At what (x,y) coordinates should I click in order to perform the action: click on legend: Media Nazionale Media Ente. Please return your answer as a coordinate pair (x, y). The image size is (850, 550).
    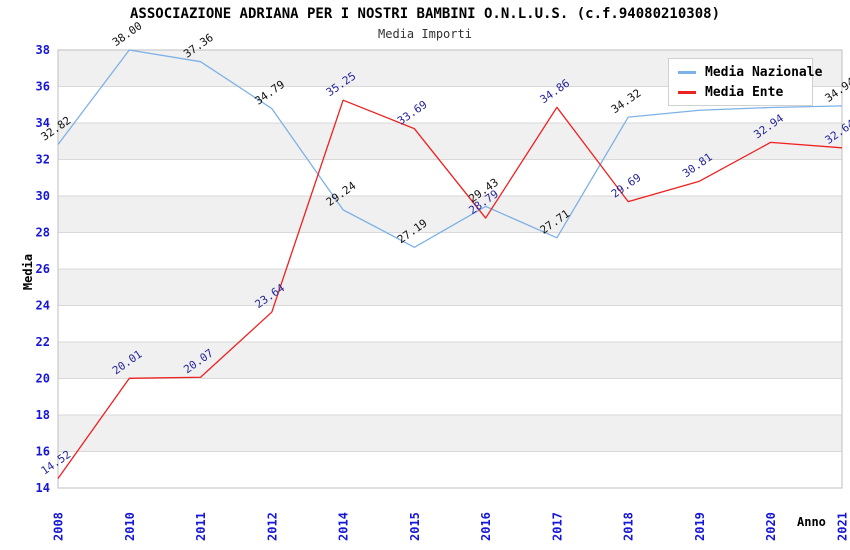
    Looking at the image, I should click on (745, 82).